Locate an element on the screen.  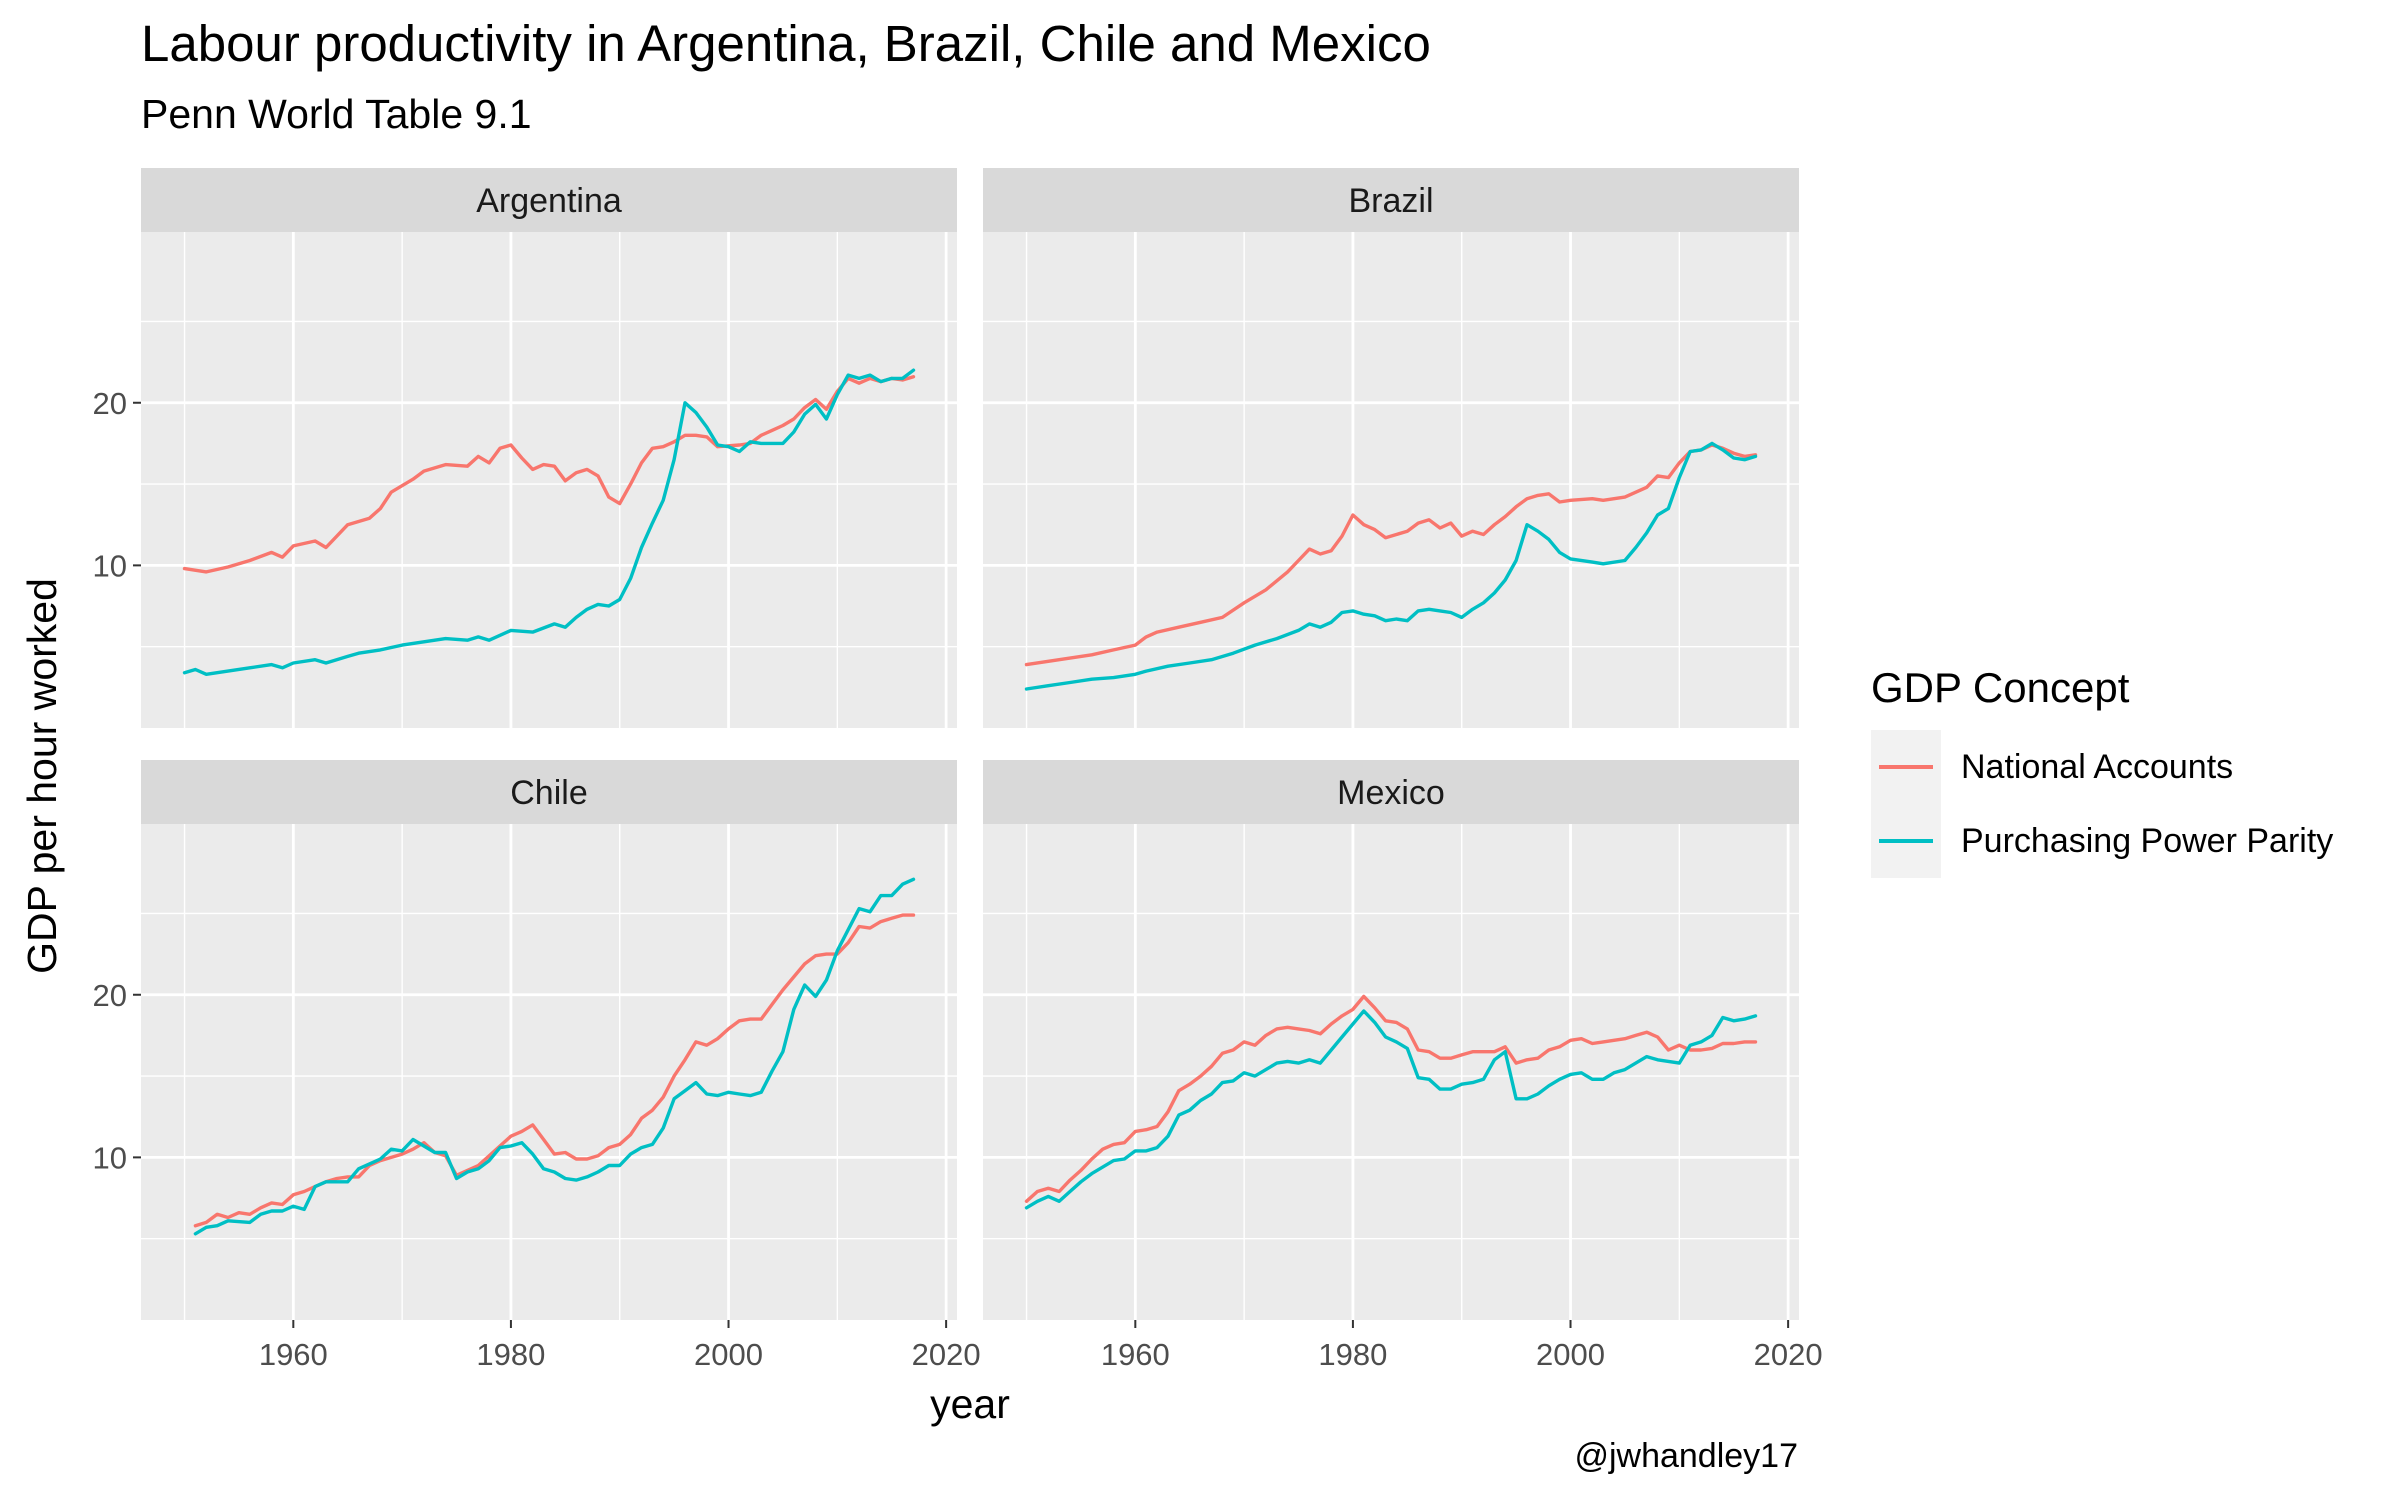
legend-key-purchasing-power-parity is located at coordinates (1906, 841).